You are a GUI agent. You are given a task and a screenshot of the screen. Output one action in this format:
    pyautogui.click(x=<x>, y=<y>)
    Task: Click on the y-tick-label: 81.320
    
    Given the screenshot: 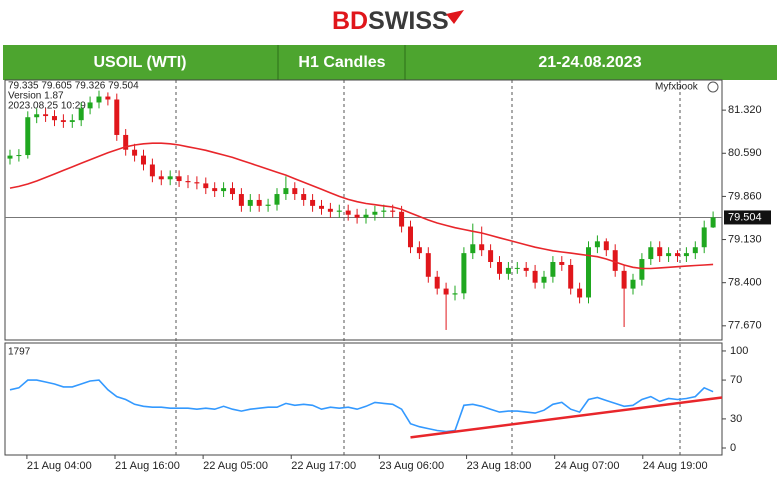 What is the action you would take?
    pyautogui.click(x=745, y=110)
    